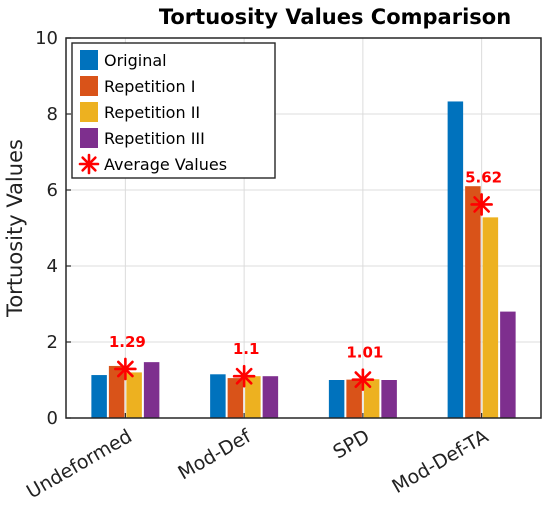  What do you see at coordinates (335, 17) in the screenshot?
I see `chart-title: Tortuosity Values Comparison` at bounding box center [335, 17].